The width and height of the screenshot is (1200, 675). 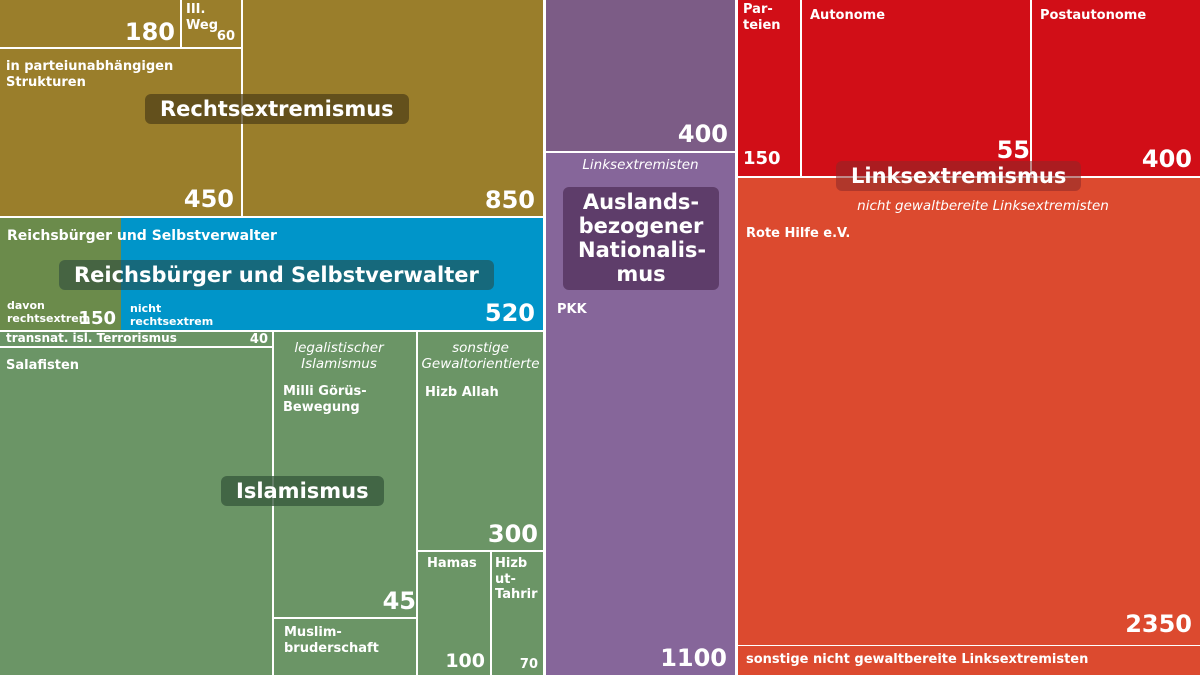 What do you see at coordinates (462, 392) in the screenshot?
I see `category-label: Hizb Allah` at bounding box center [462, 392].